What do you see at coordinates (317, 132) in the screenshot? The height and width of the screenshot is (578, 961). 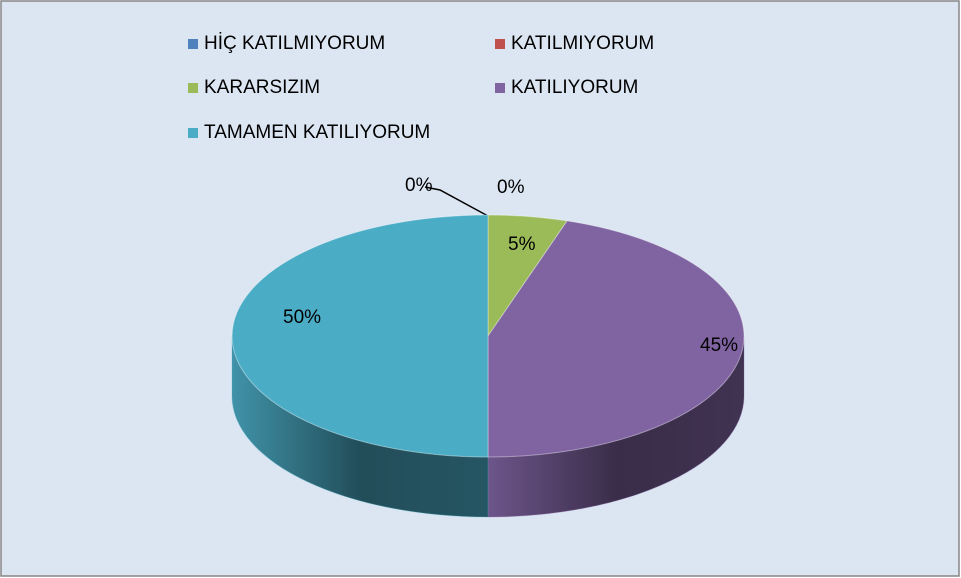 I see `legend-label: TAMAMEN KATILIYORUM` at bounding box center [317, 132].